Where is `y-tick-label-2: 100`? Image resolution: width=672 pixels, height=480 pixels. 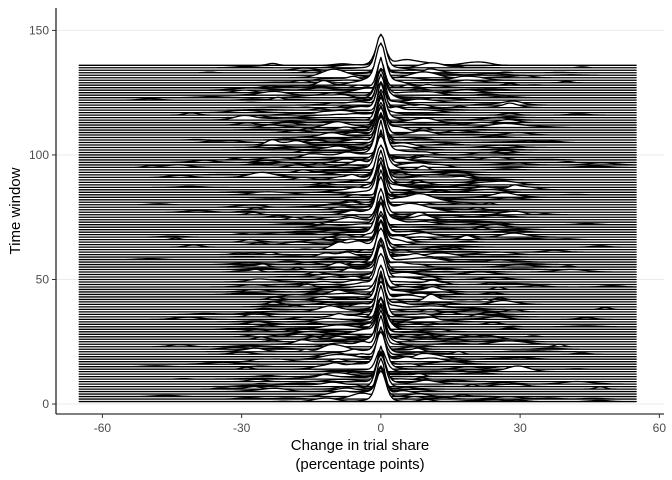
y-tick-label-2: 100 is located at coordinates (39, 155).